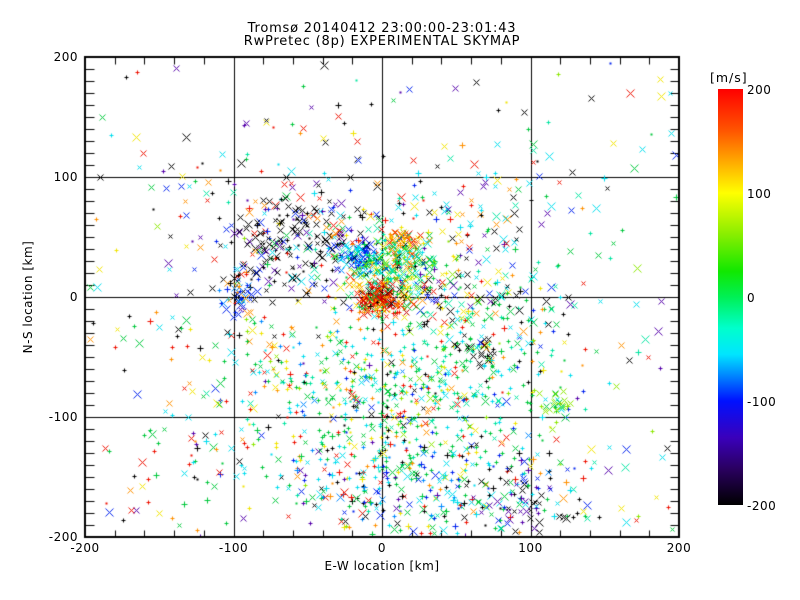 This screenshot has width=800, height=600. What do you see at coordinates (530, 548) in the screenshot?
I see `x-tick-label: 100` at bounding box center [530, 548].